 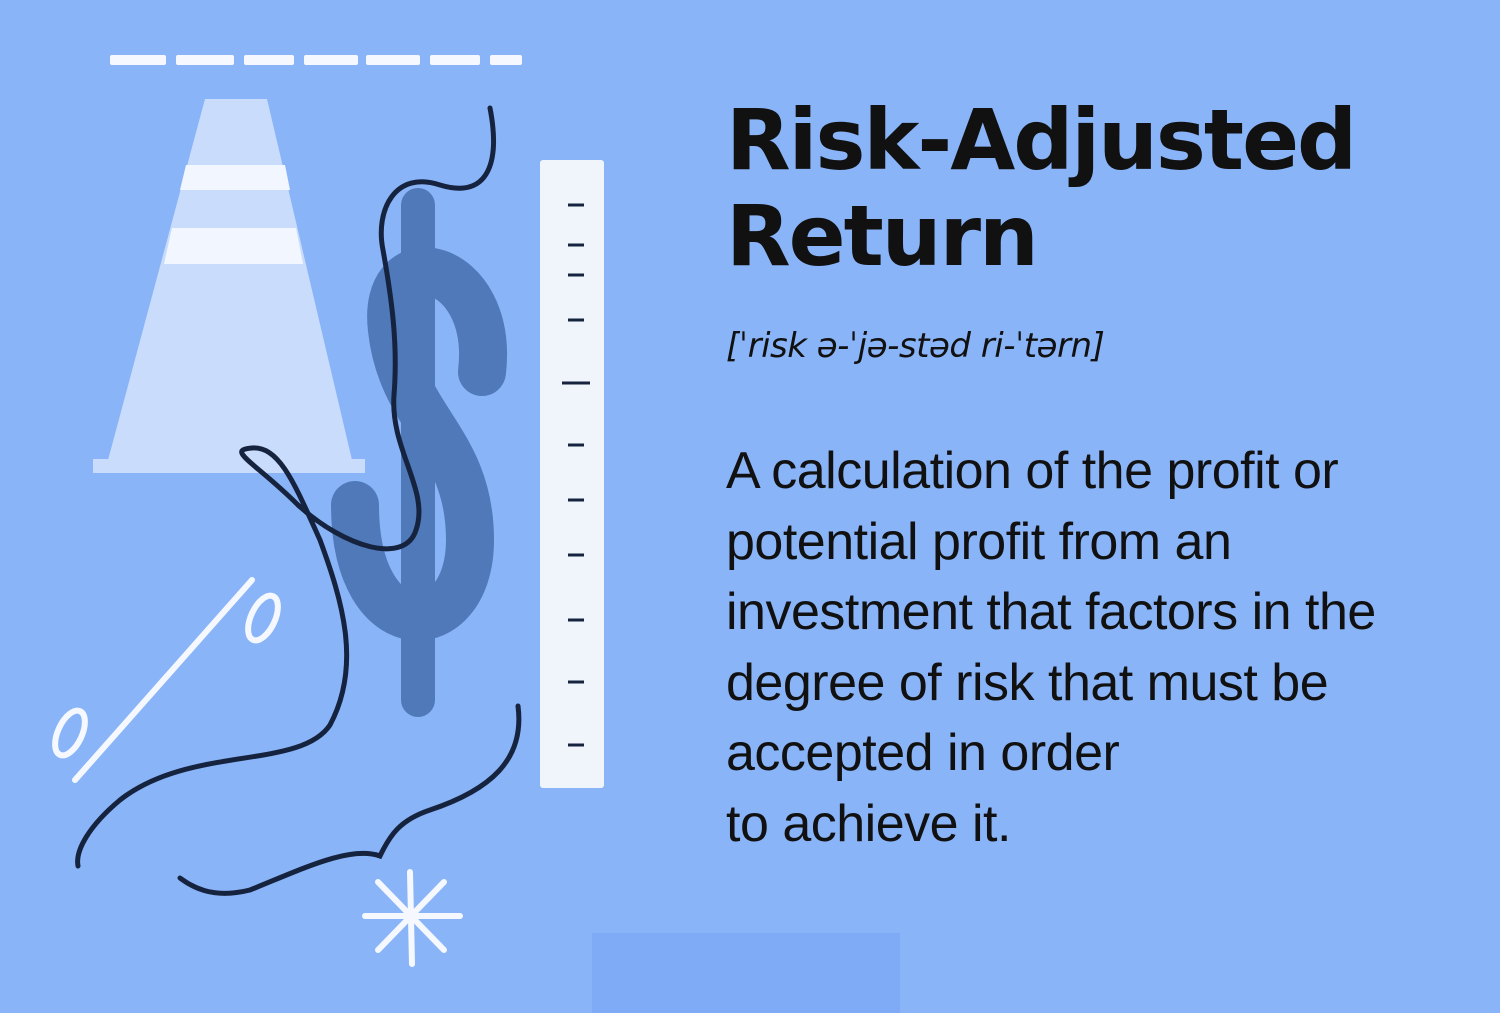 I want to click on dashed-line-icon, so click(x=316, y=60).